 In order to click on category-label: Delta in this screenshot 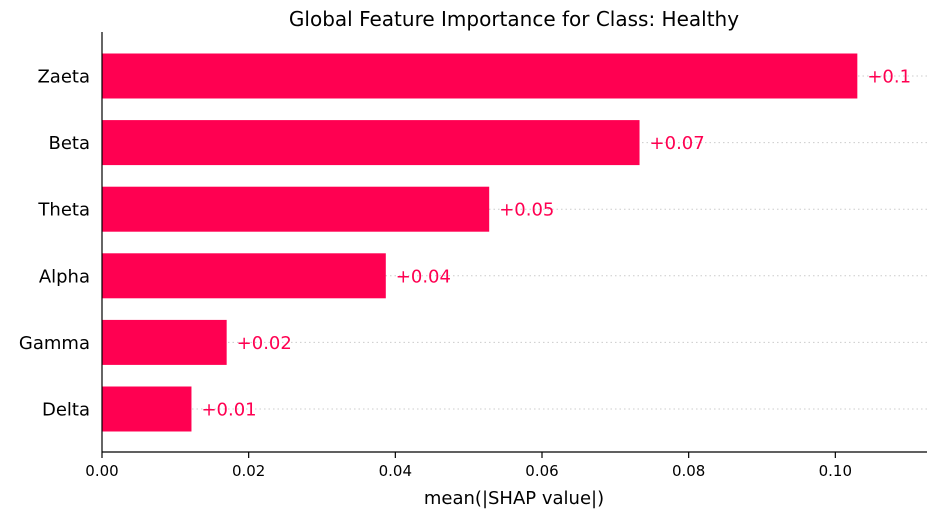, I will do `click(66, 410)`.